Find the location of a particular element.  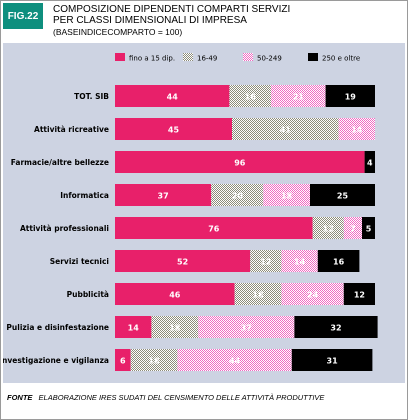

value-label-8-0: 6 is located at coordinates (123, 361).